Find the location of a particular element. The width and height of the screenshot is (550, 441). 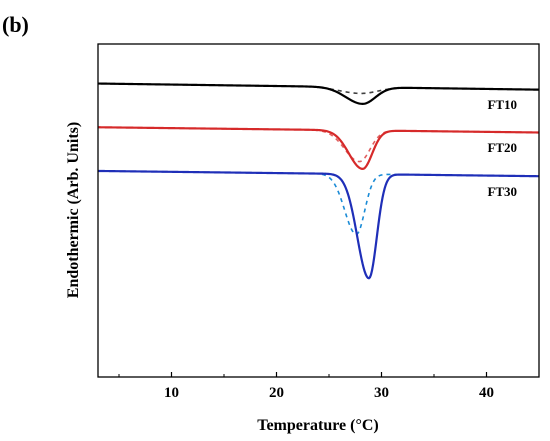

series-labels: FT10 FT20 FT30 is located at coordinates (502, 148).